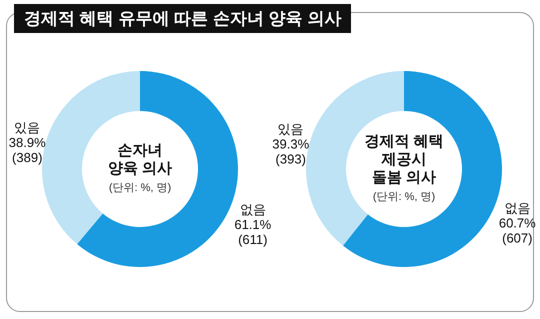  Describe the element at coordinates (291, 151) in the screenshot. I see `data-label: 39.3% (393)` at that location.